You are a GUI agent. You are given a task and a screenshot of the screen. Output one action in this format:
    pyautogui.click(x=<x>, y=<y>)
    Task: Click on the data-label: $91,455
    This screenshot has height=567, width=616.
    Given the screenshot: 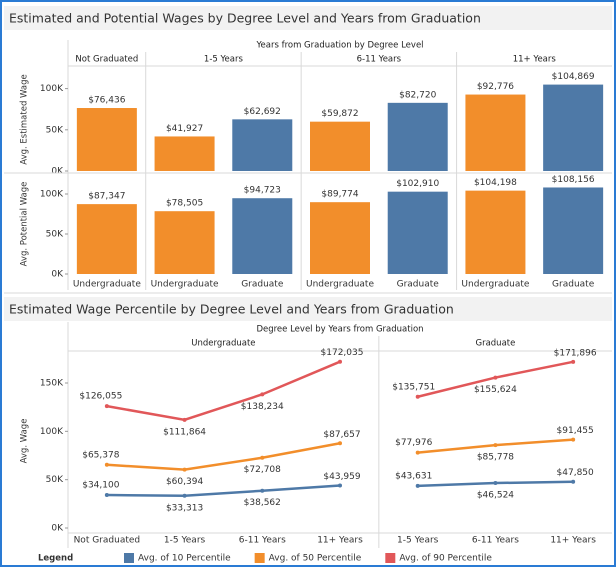 What is the action you would take?
    pyautogui.click(x=575, y=431)
    